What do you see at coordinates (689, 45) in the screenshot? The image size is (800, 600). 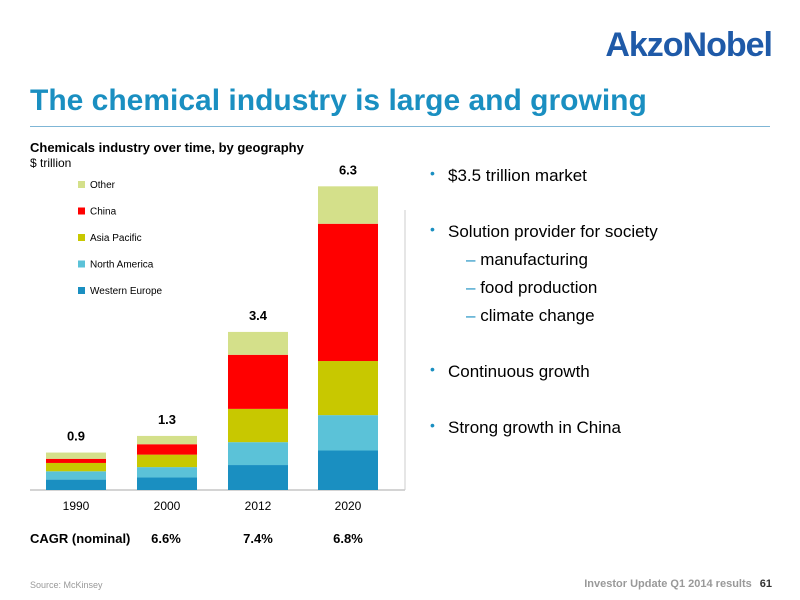 I see `brand-logo: AkzoNobel` at bounding box center [689, 45].